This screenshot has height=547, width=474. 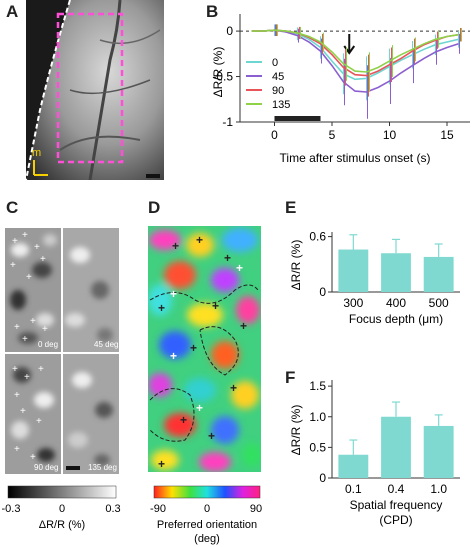 I want to click on bar-x-axis-label: Spatial frequency, so click(x=396, y=505).